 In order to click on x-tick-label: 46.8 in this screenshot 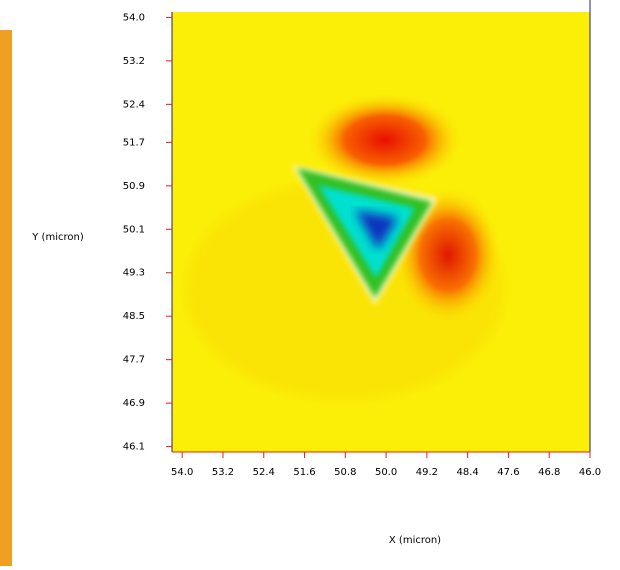, I will do `click(549, 472)`.